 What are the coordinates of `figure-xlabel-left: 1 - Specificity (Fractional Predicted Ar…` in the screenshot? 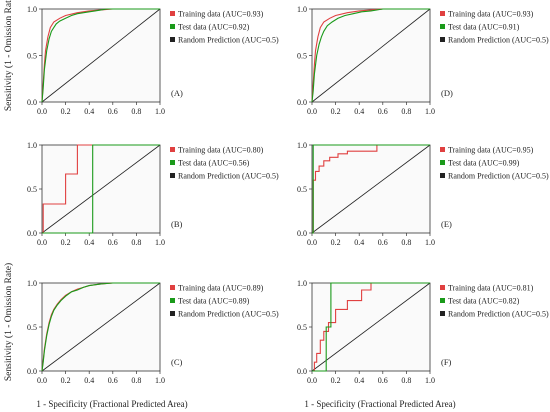 It's located at (111, 404).